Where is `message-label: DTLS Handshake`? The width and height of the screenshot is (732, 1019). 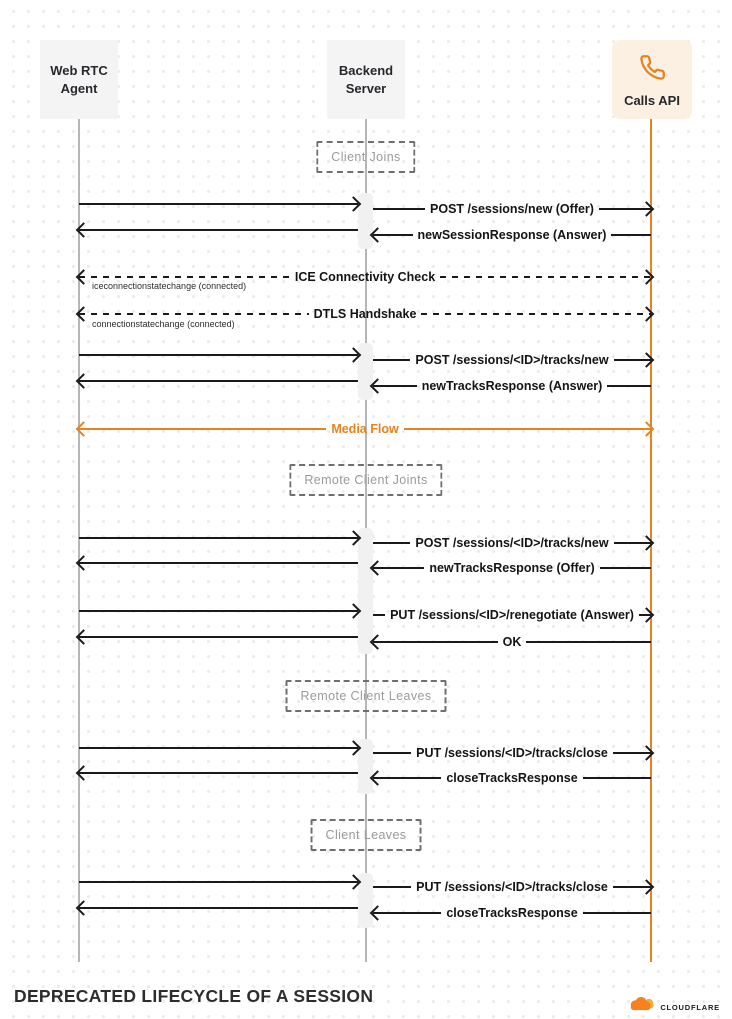
message-label: DTLS Handshake is located at coordinates (365, 314).